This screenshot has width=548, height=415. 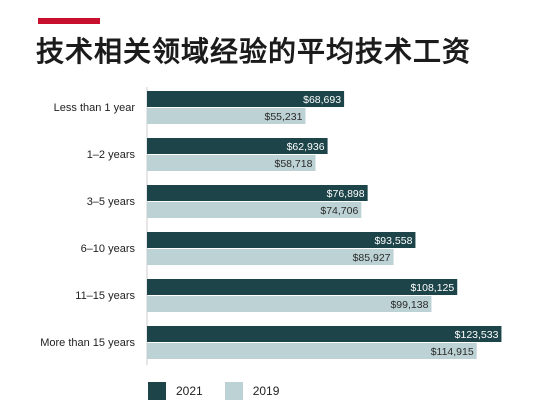 I want to click on value-label-2021: $68,693, so click(x=322, y=100).